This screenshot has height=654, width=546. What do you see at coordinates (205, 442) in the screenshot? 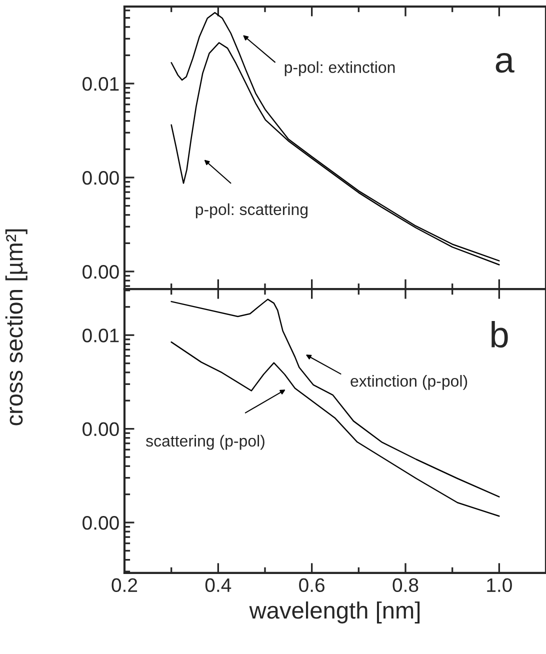
I see `annotation: scattering (p-pol)` at bounding box center [205, 442].